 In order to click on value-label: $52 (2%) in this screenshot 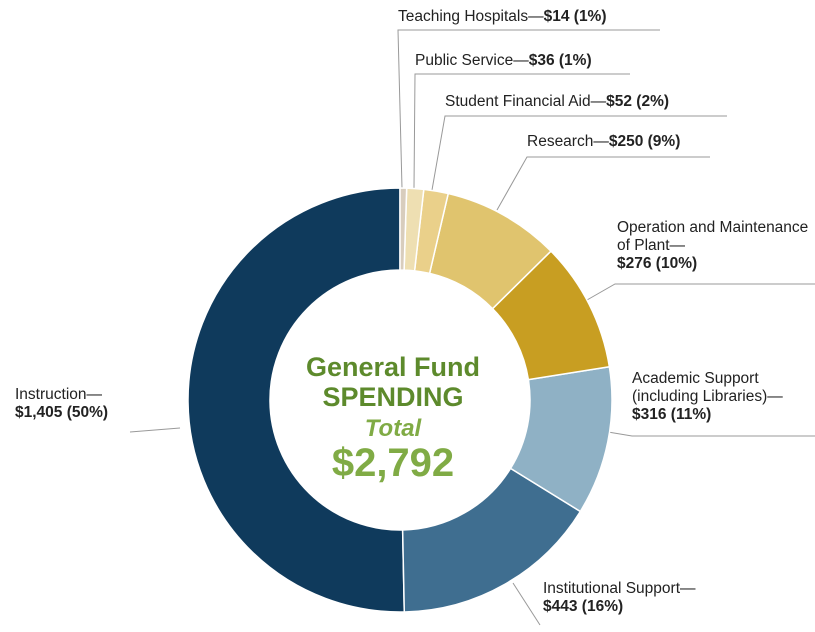, I will do `click(638, 101)`.